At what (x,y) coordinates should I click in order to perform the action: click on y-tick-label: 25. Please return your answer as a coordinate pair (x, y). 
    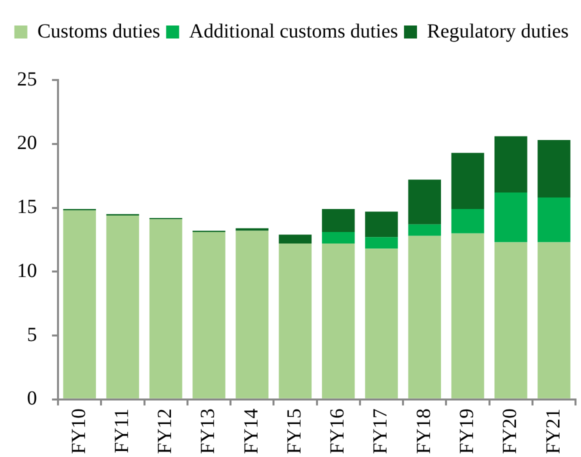
    Looking at the image, I should click on (27, 79).